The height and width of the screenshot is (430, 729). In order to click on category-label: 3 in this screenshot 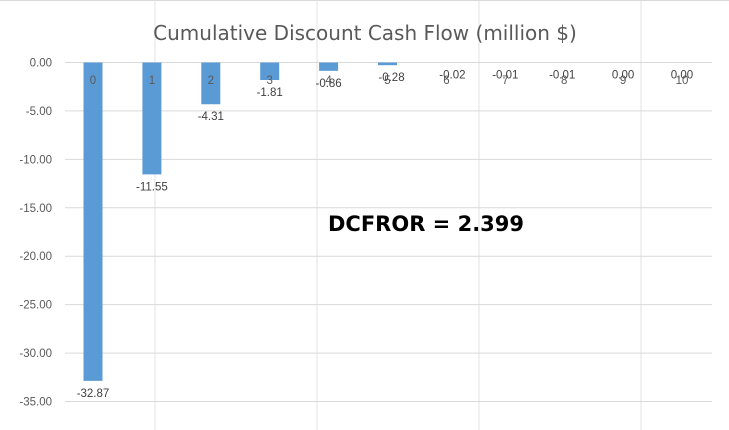, I will do `click(269, 81)`.